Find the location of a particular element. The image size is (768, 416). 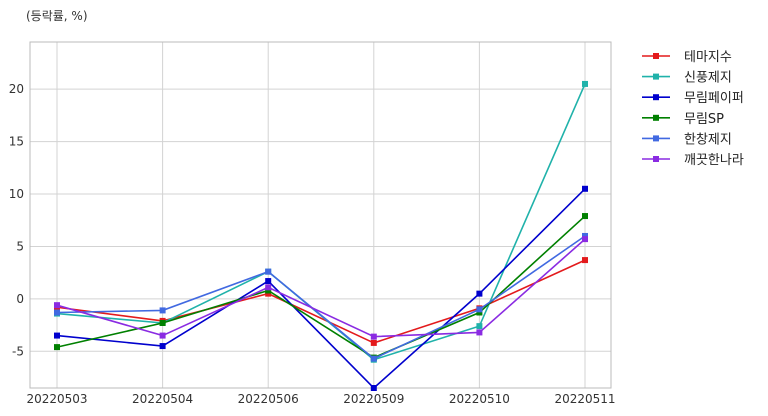

y-tick-label: 10 is located at coordinates (16, 194).